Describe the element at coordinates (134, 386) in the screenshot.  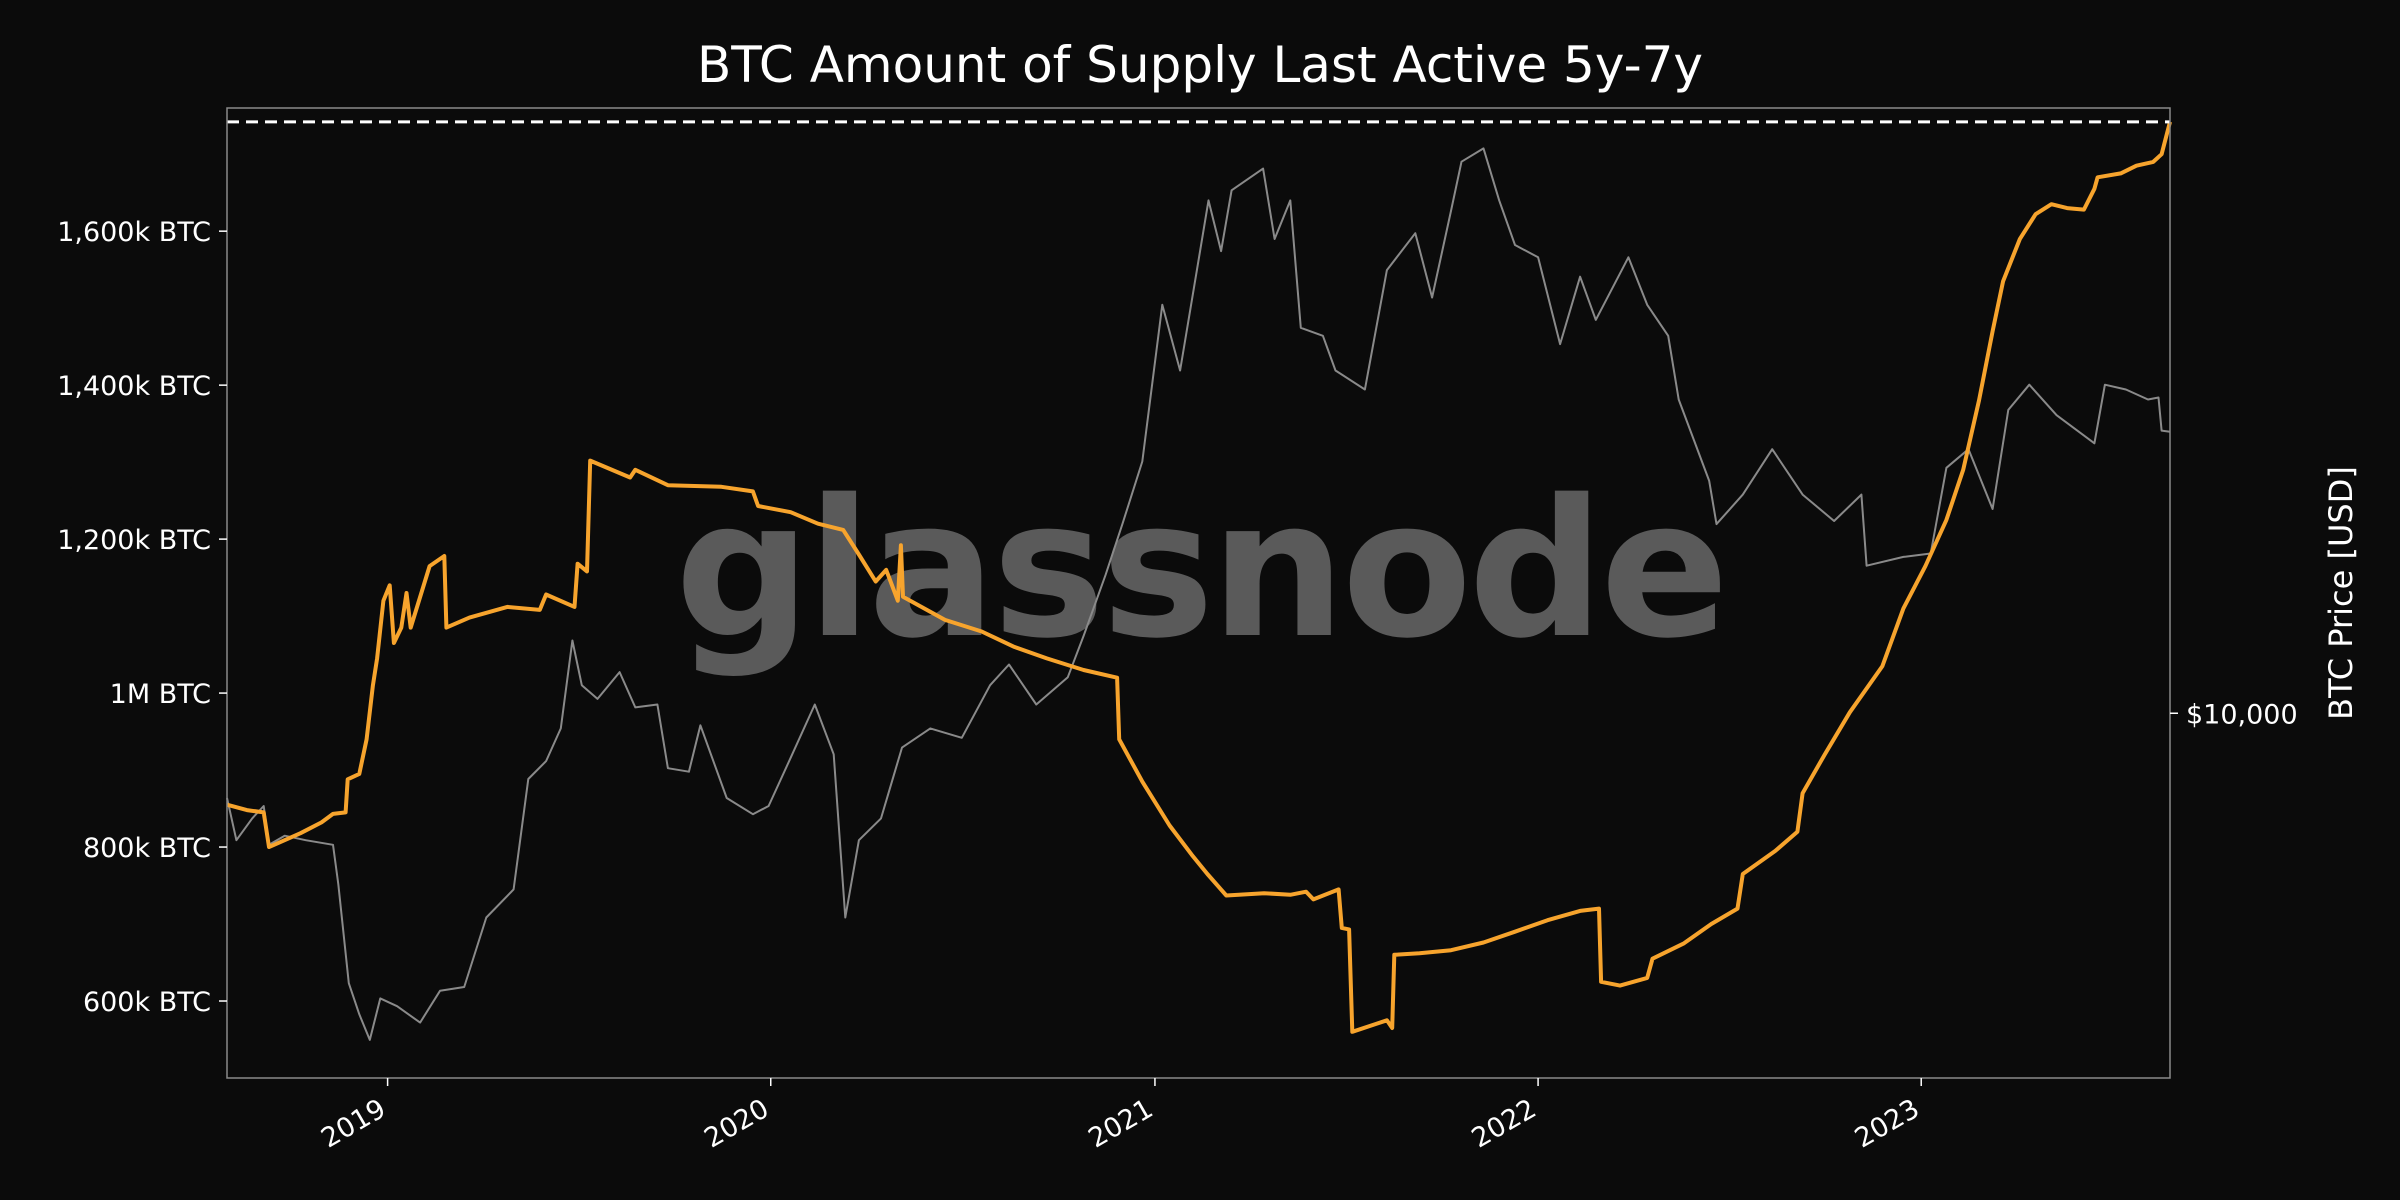
I see `left-tick-label: 1,400k BTC` at that location.